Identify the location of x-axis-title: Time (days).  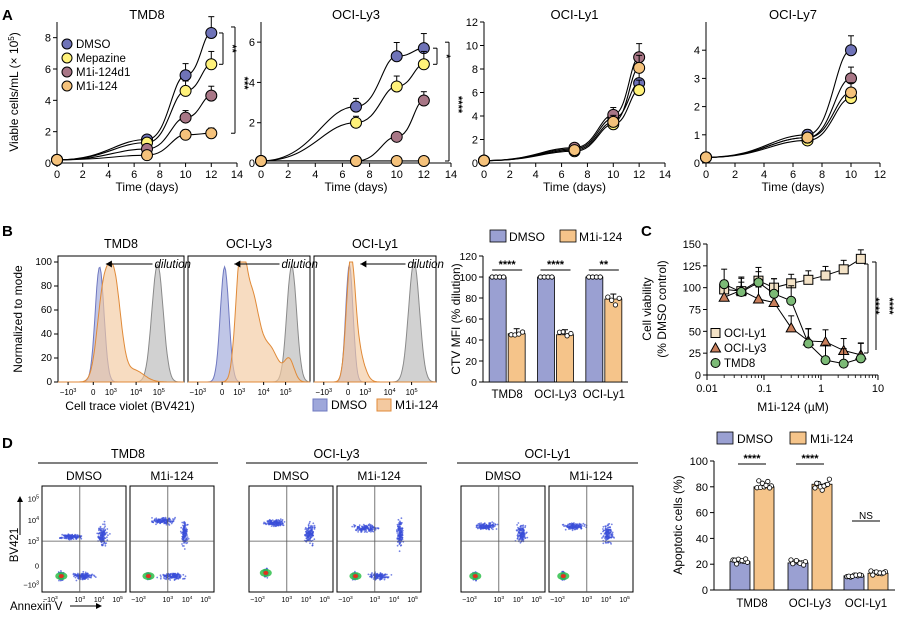
(356, 187).